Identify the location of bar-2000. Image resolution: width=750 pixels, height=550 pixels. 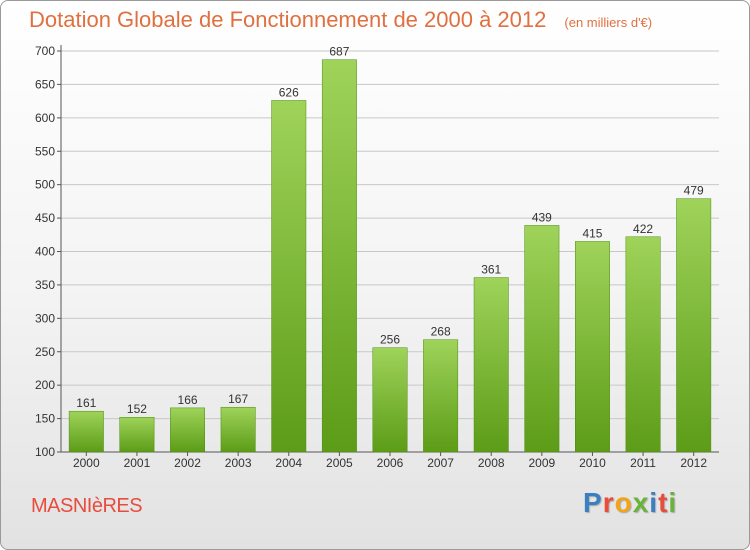
(86, 431).